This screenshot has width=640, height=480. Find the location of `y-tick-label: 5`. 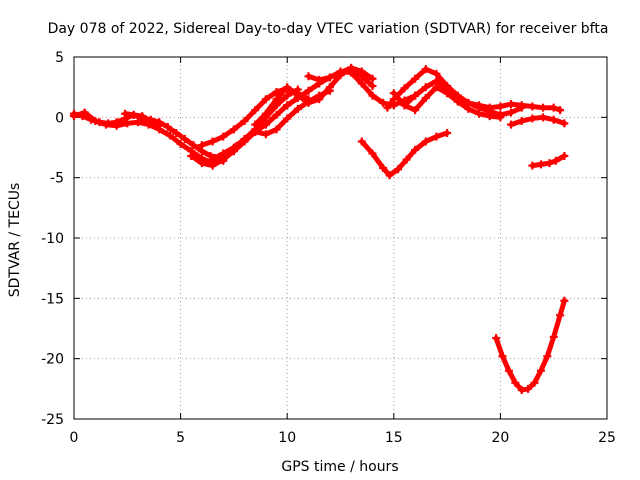

y-tick-label: 5 is located at coordinates (59, 58).